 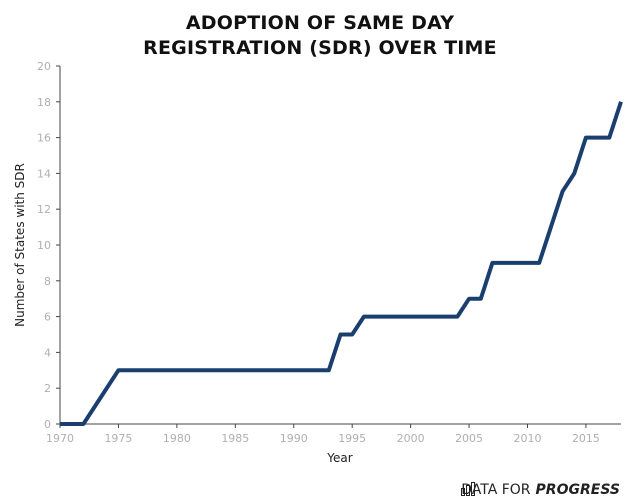 What do you see at coordinates (294, 438) in the screenshot?
I see `x-tick-label: 1990` at bounding box center [294, 438].